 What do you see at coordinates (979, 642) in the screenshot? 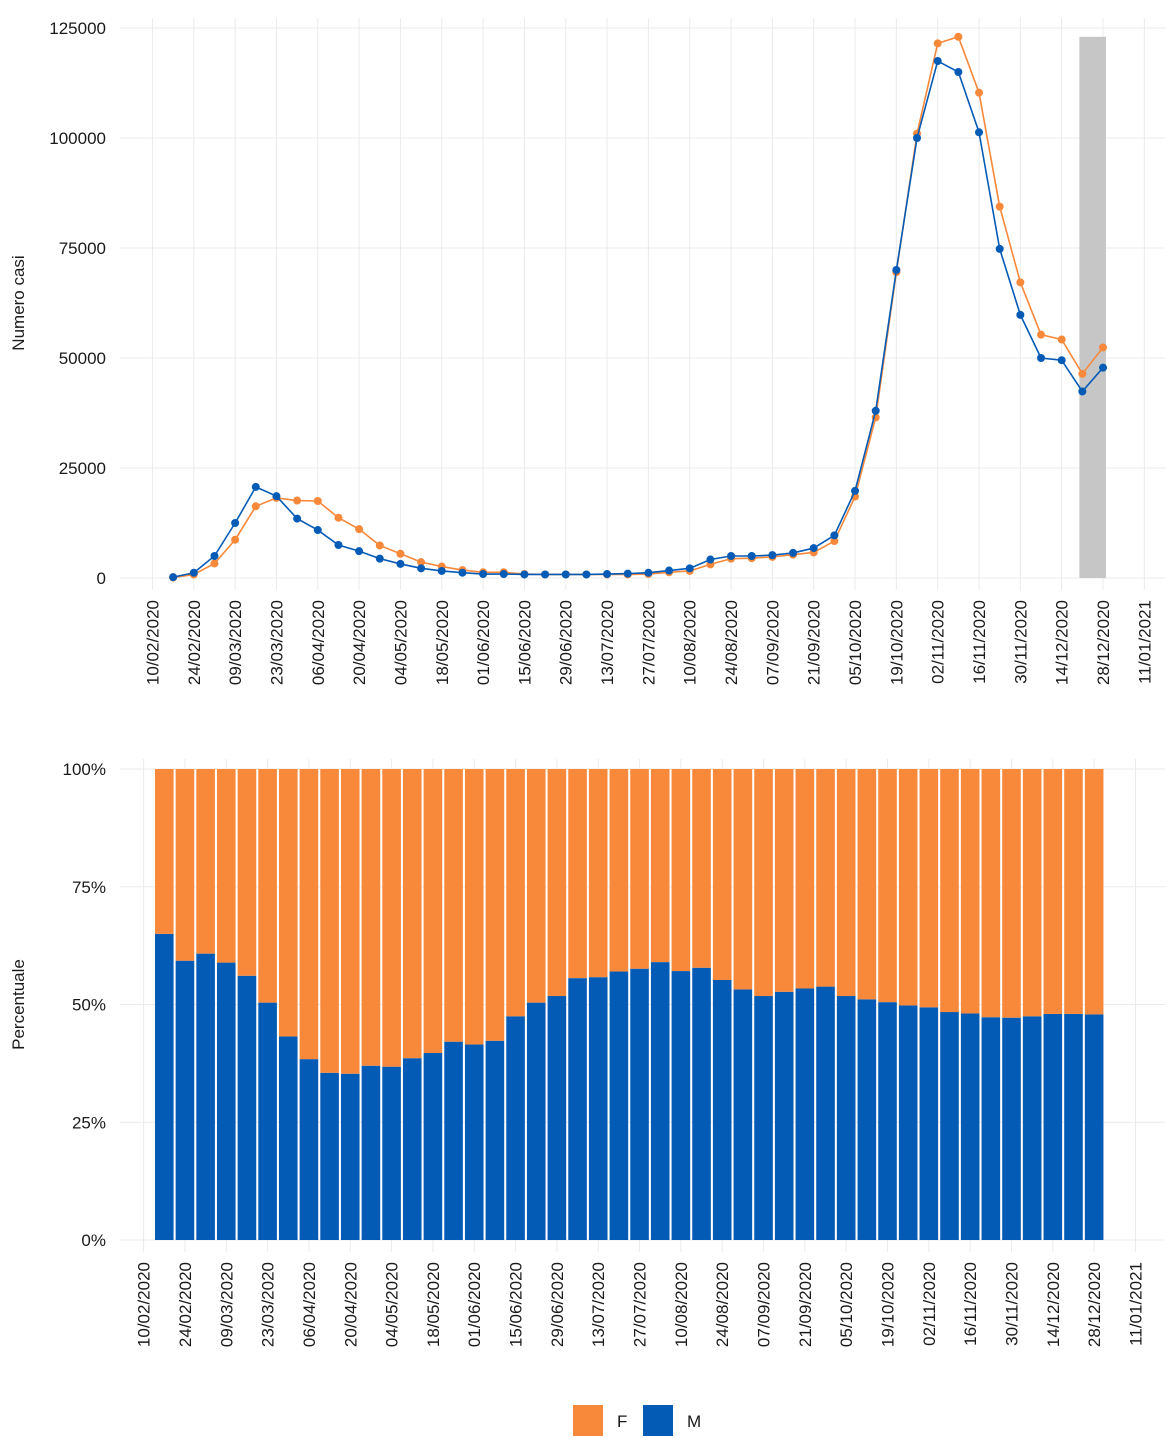
I see `x-tick-label: 16/11/2020` at bounding box center [979, 642].